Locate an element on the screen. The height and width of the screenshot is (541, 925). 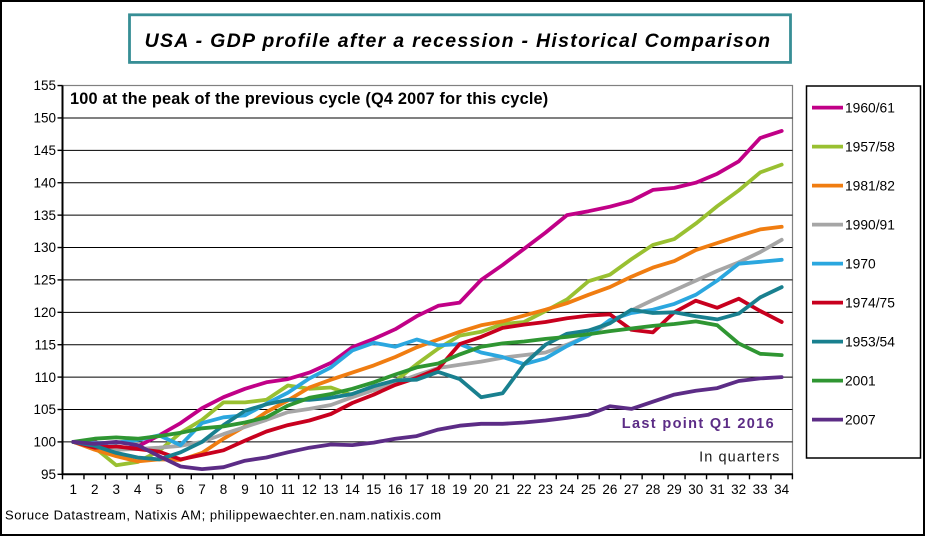
svg-text: 155 is located at coordinates (44, 85).